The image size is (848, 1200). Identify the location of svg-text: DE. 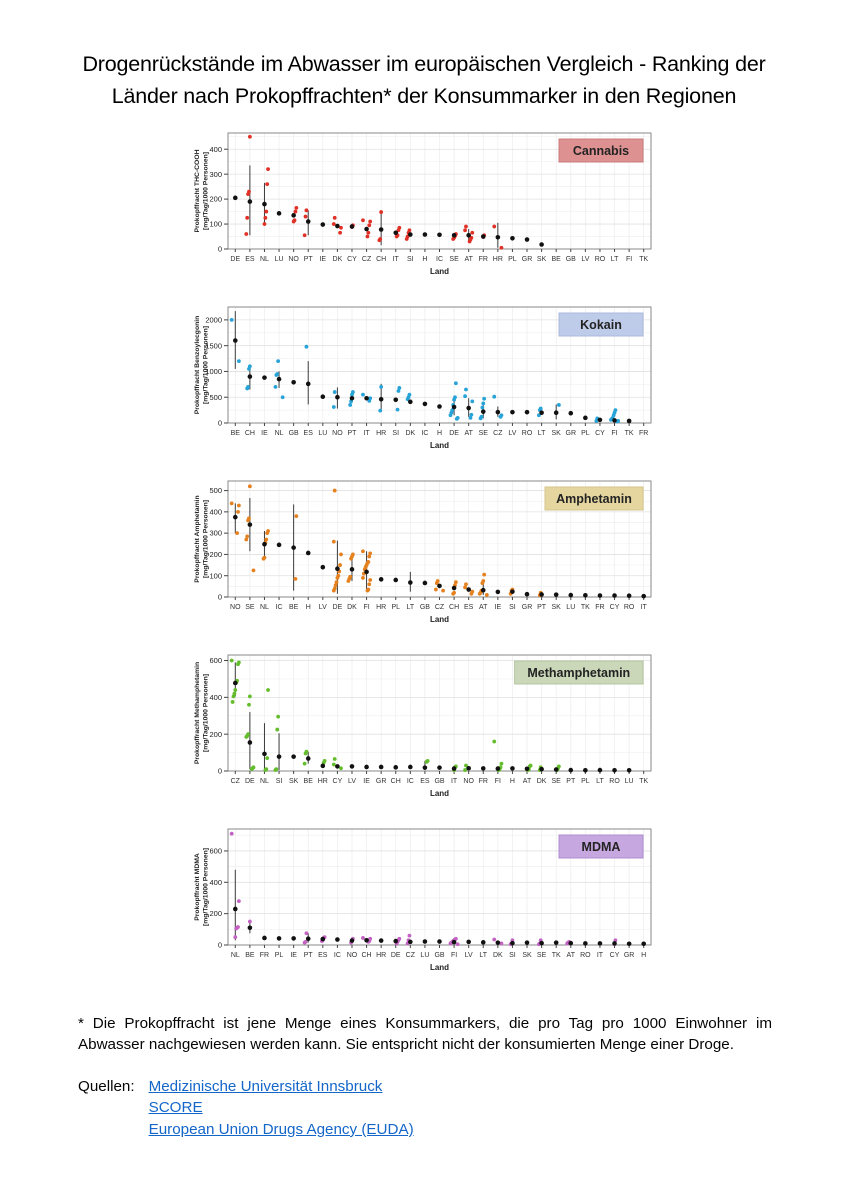
(396, 955).